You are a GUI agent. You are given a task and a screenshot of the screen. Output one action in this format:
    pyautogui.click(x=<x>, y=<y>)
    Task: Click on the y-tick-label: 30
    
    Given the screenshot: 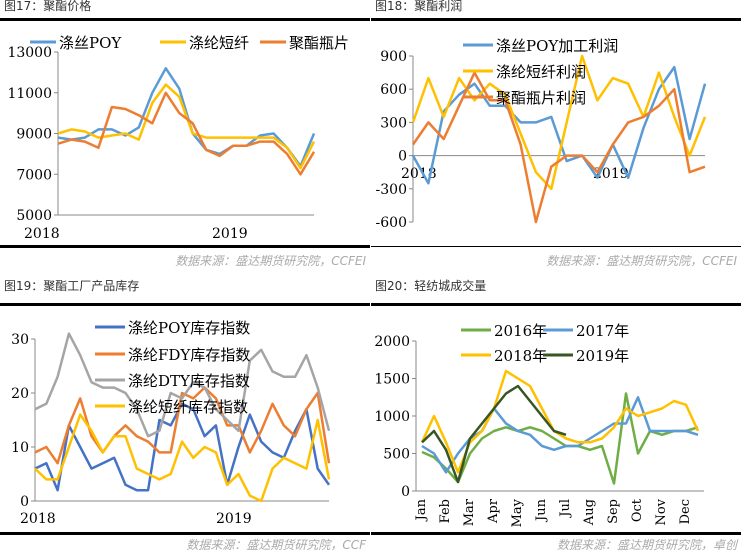 What is the action you would take?
    pyautogui.click(x=20, y=340)
    